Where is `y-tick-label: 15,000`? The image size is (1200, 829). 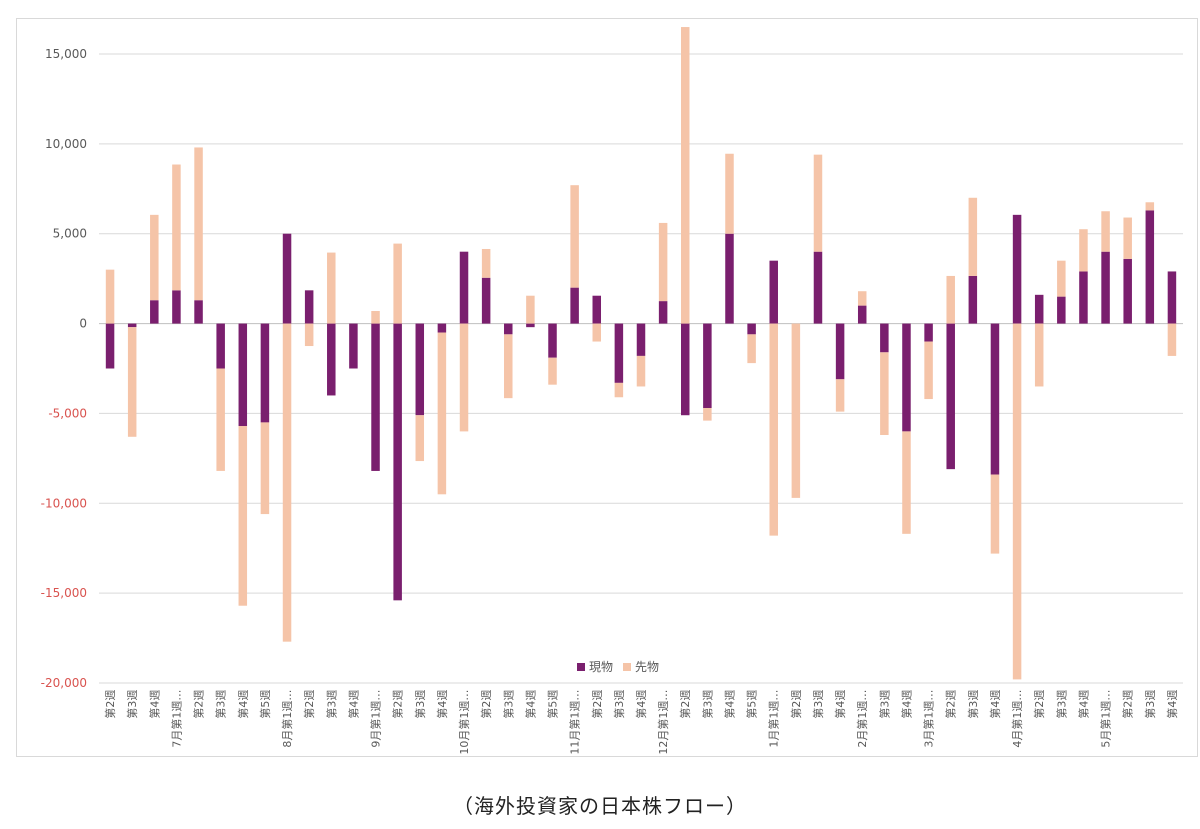 y-tick-label: 15,000 is located at coordinates (66, 54).